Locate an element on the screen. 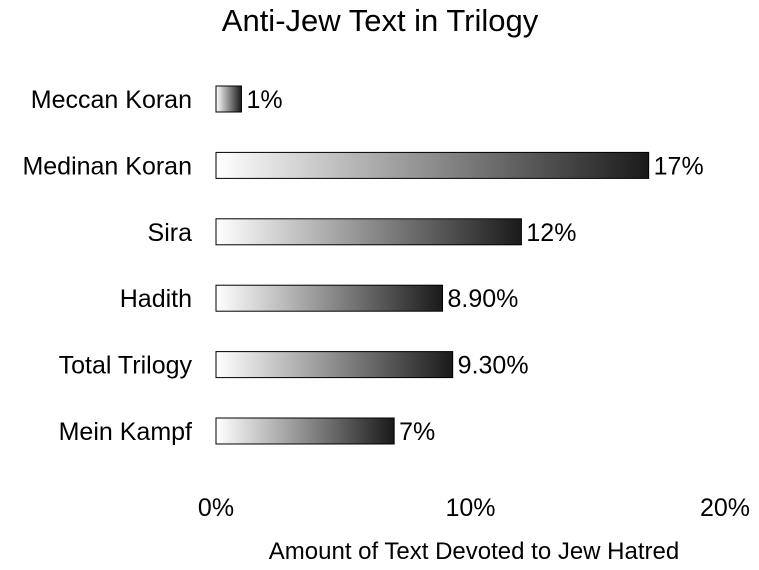  category-label: Mein Kampf is located at coordinates (125, 432).